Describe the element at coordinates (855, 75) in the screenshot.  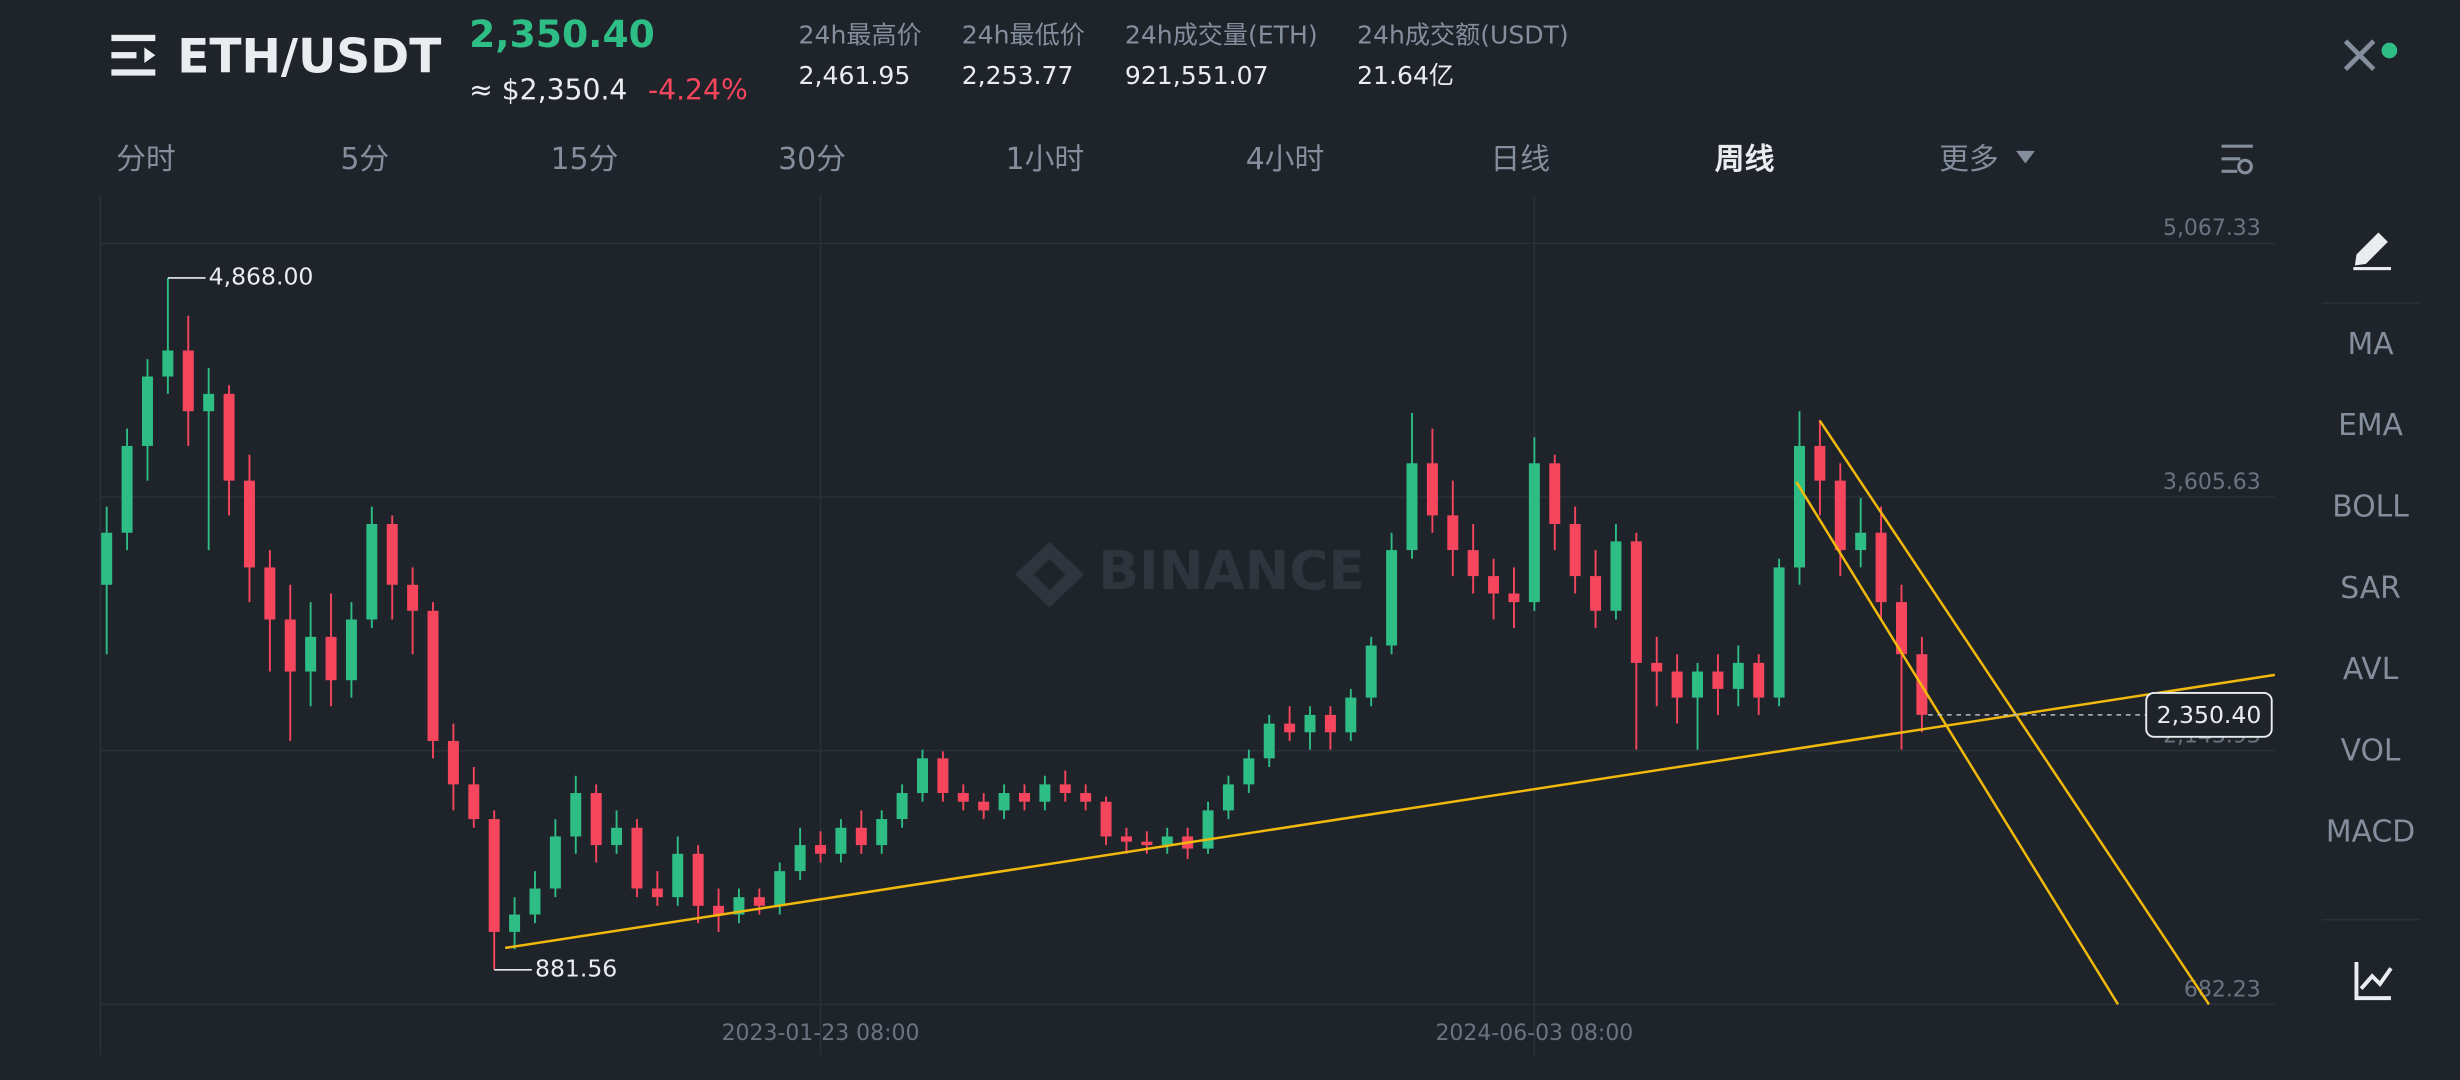
I see `stat-value: 2,461.95` at that location.